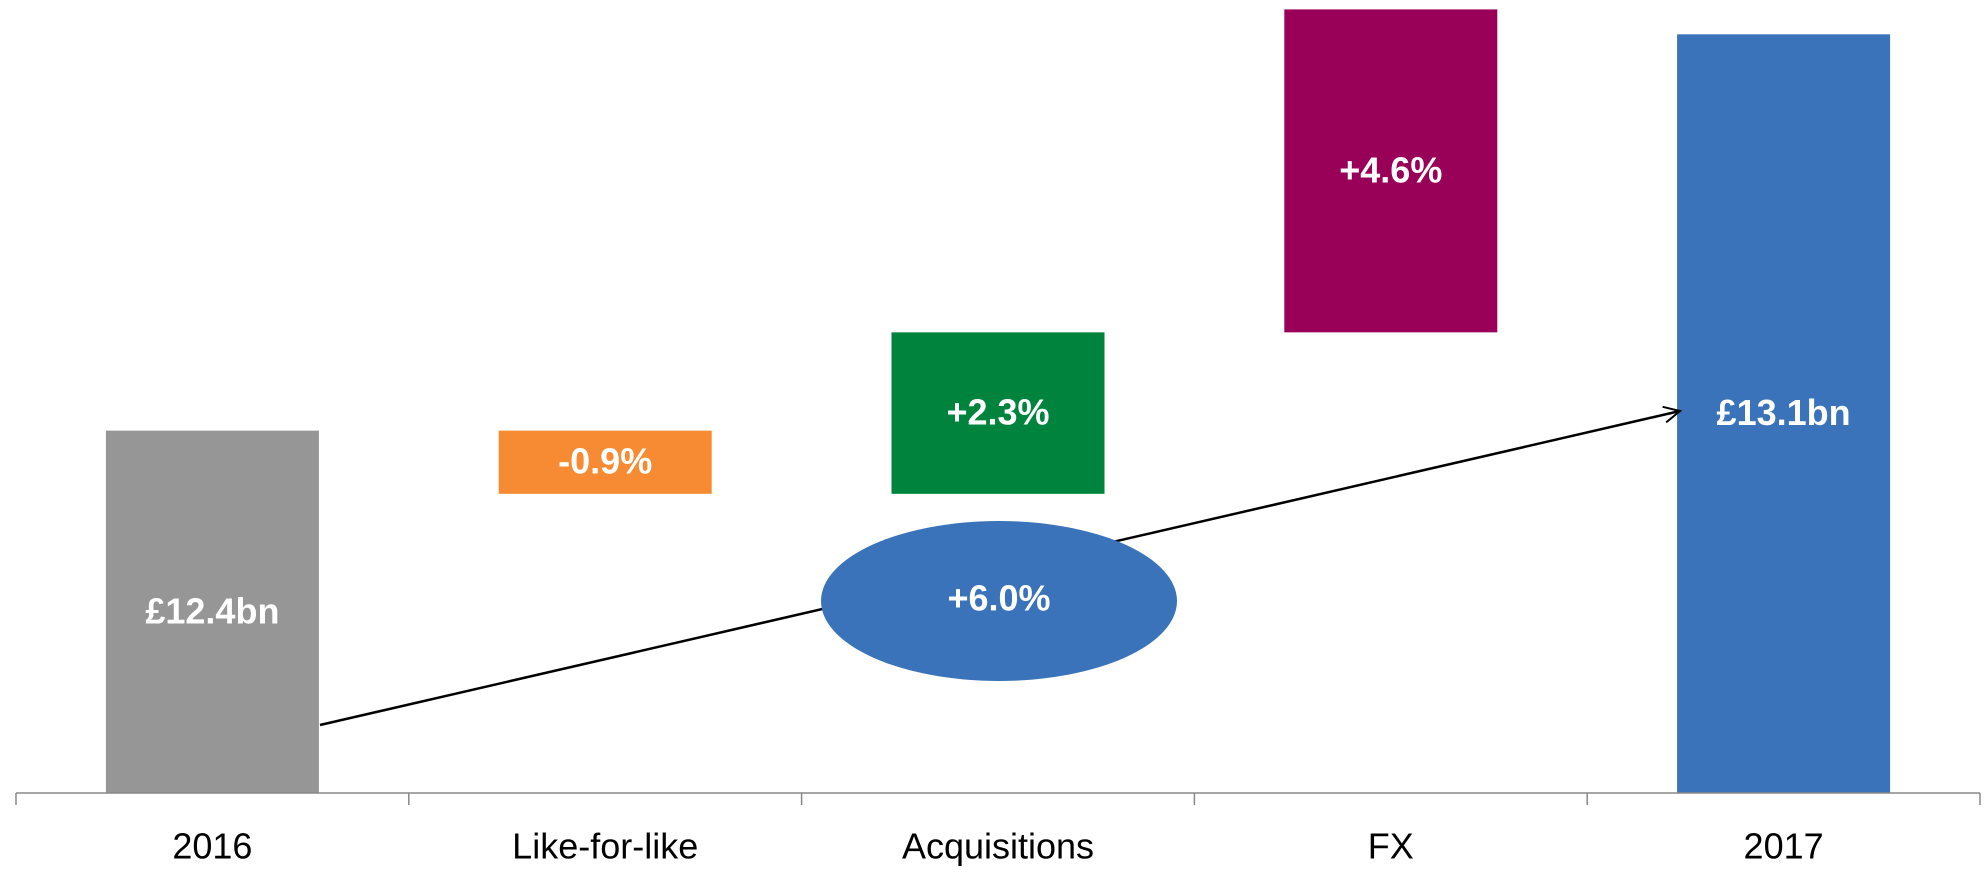  What do you see at coordinates (998, 598) in the screenshot?
I see `growth-label: +6.0%` at bounding box center [998, 598].